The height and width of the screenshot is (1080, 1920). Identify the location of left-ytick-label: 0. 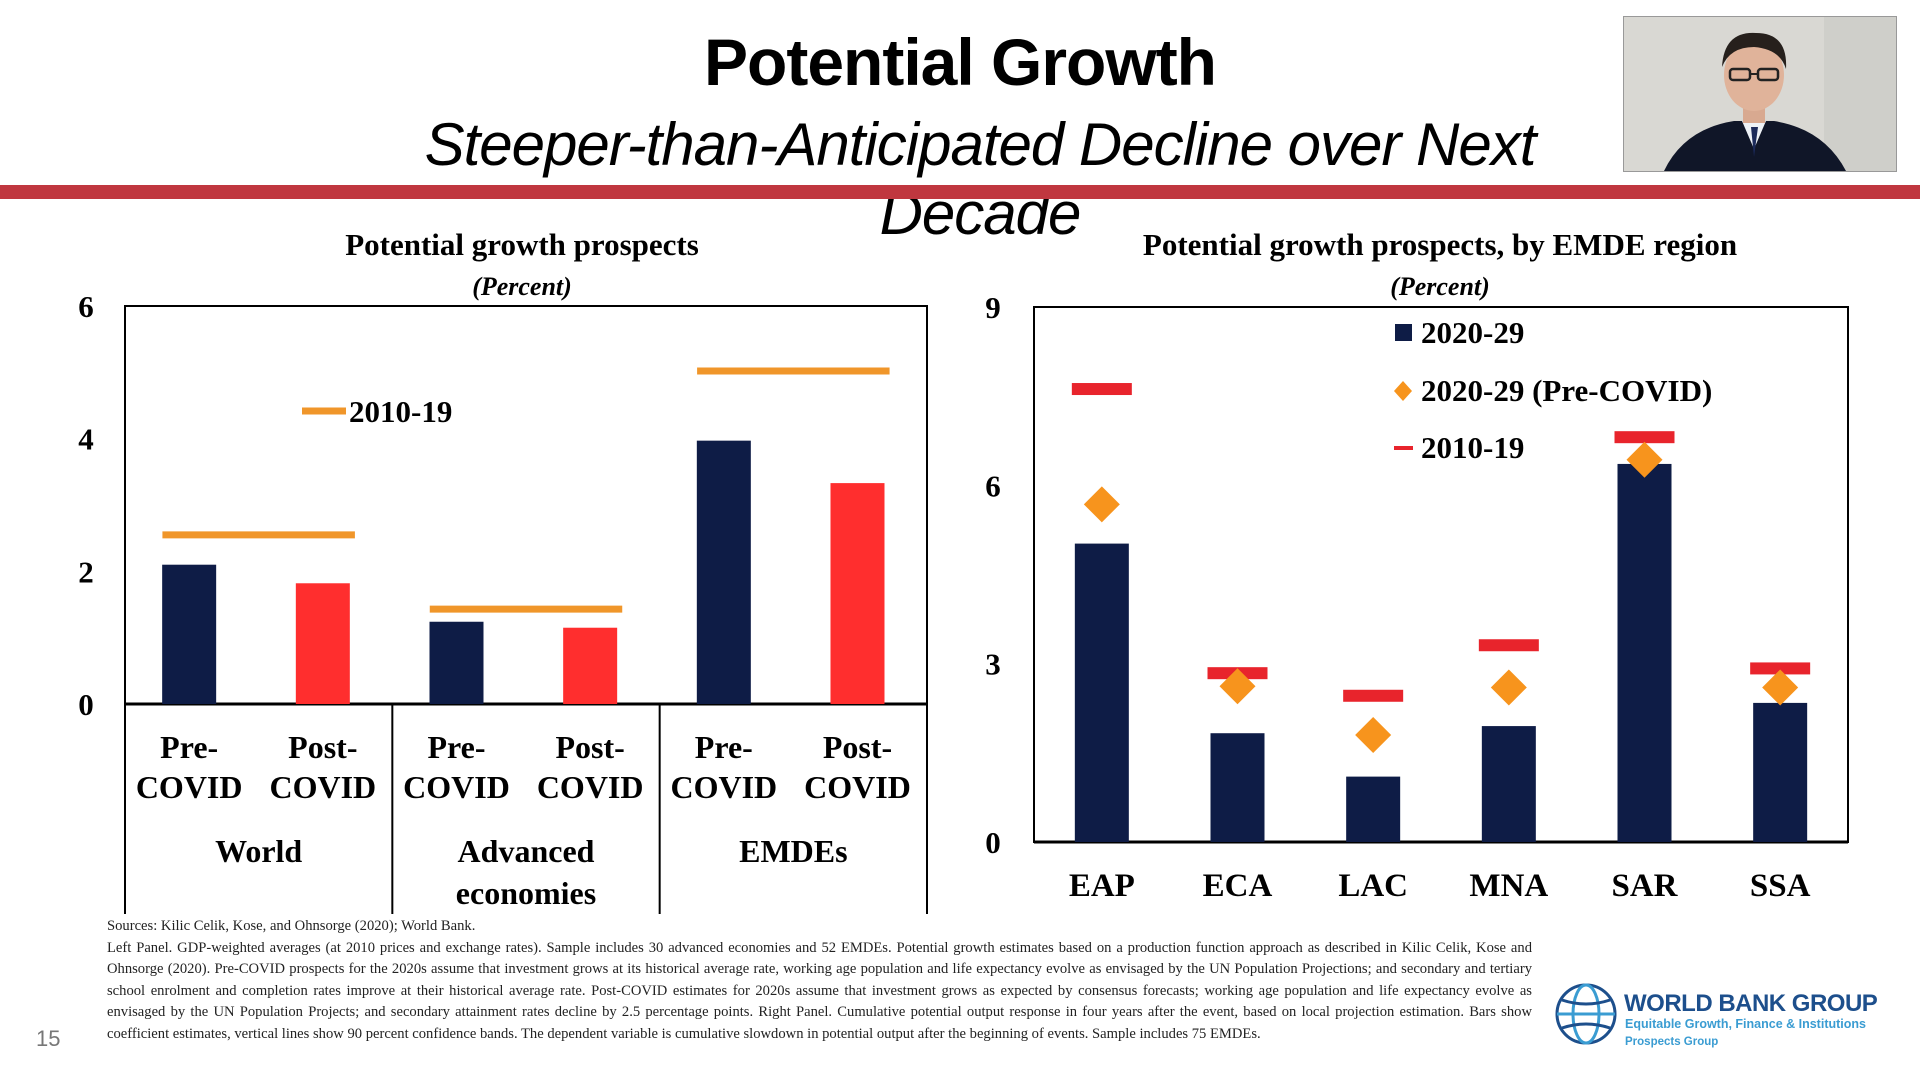
(86, 704).